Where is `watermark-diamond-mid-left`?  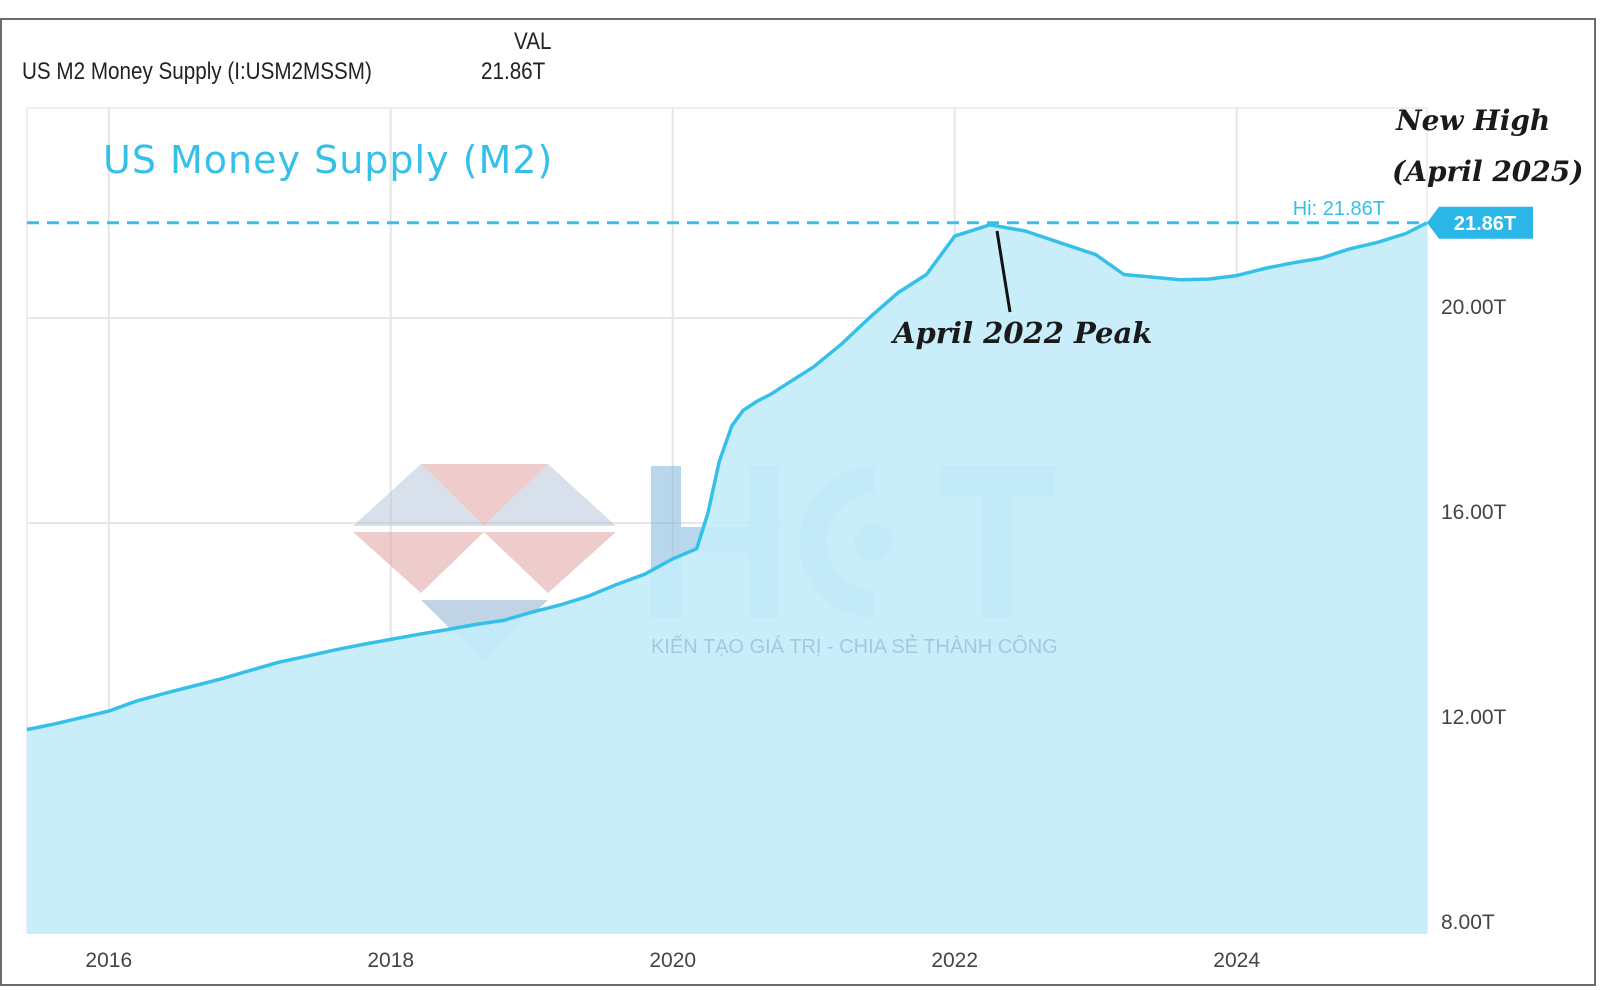 watermark-diamond-mid-left is located at coordinates (418, 562).